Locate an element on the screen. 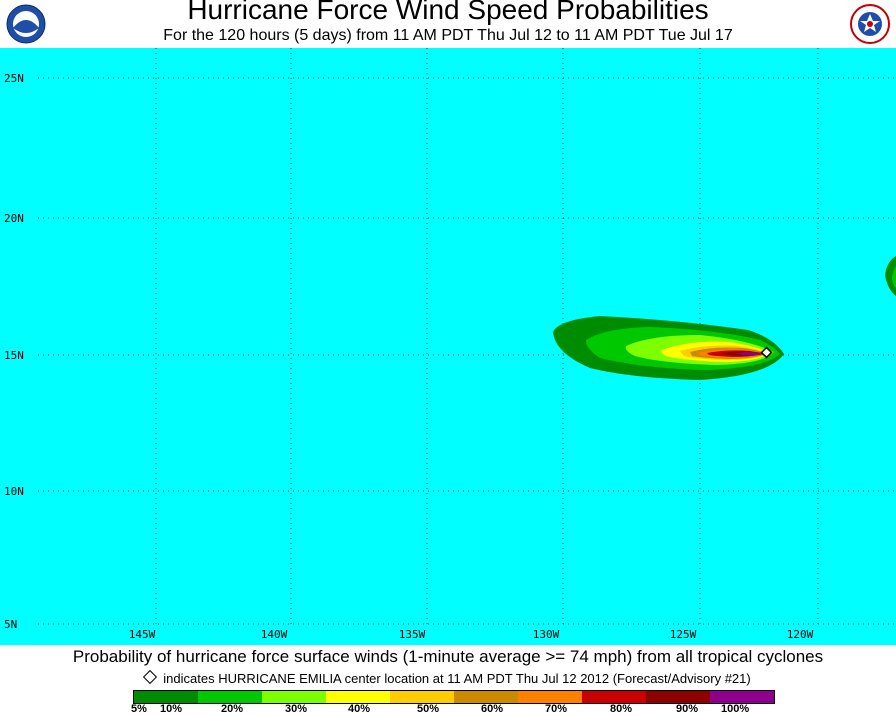  lon-label-145w: 145W is located at coordinates (142, 634).